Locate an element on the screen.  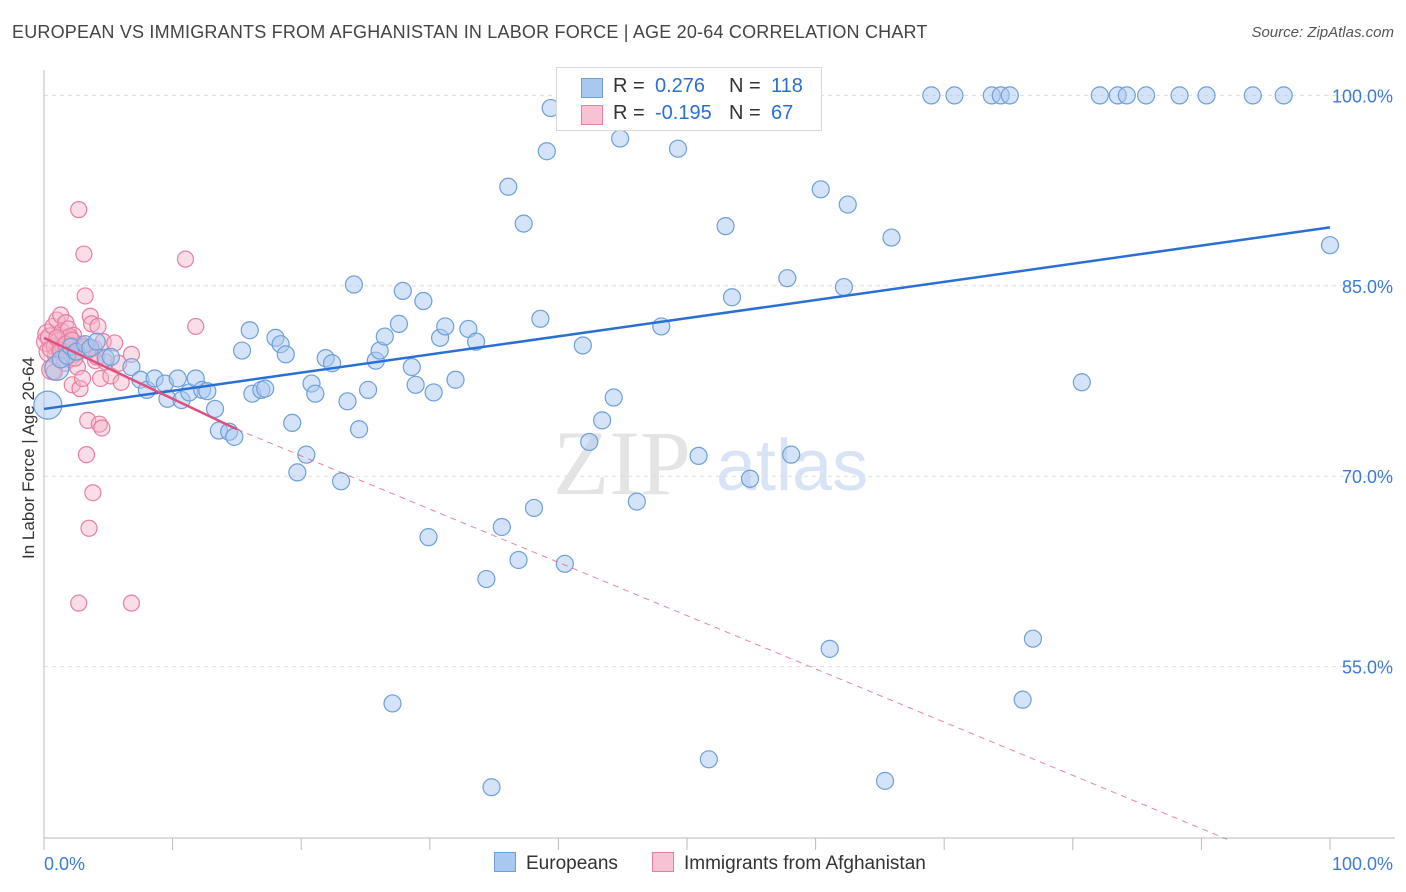
r-value: -0.195 is located at coordinates (683, 113).